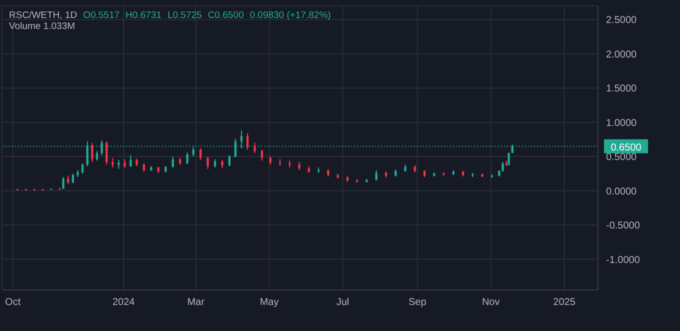 The image size is (680, 331). What do you see at coordinates (622, 54) in the screenshot?
I see `y-tick-label: 2.0000` at bounding box center [622, 54].